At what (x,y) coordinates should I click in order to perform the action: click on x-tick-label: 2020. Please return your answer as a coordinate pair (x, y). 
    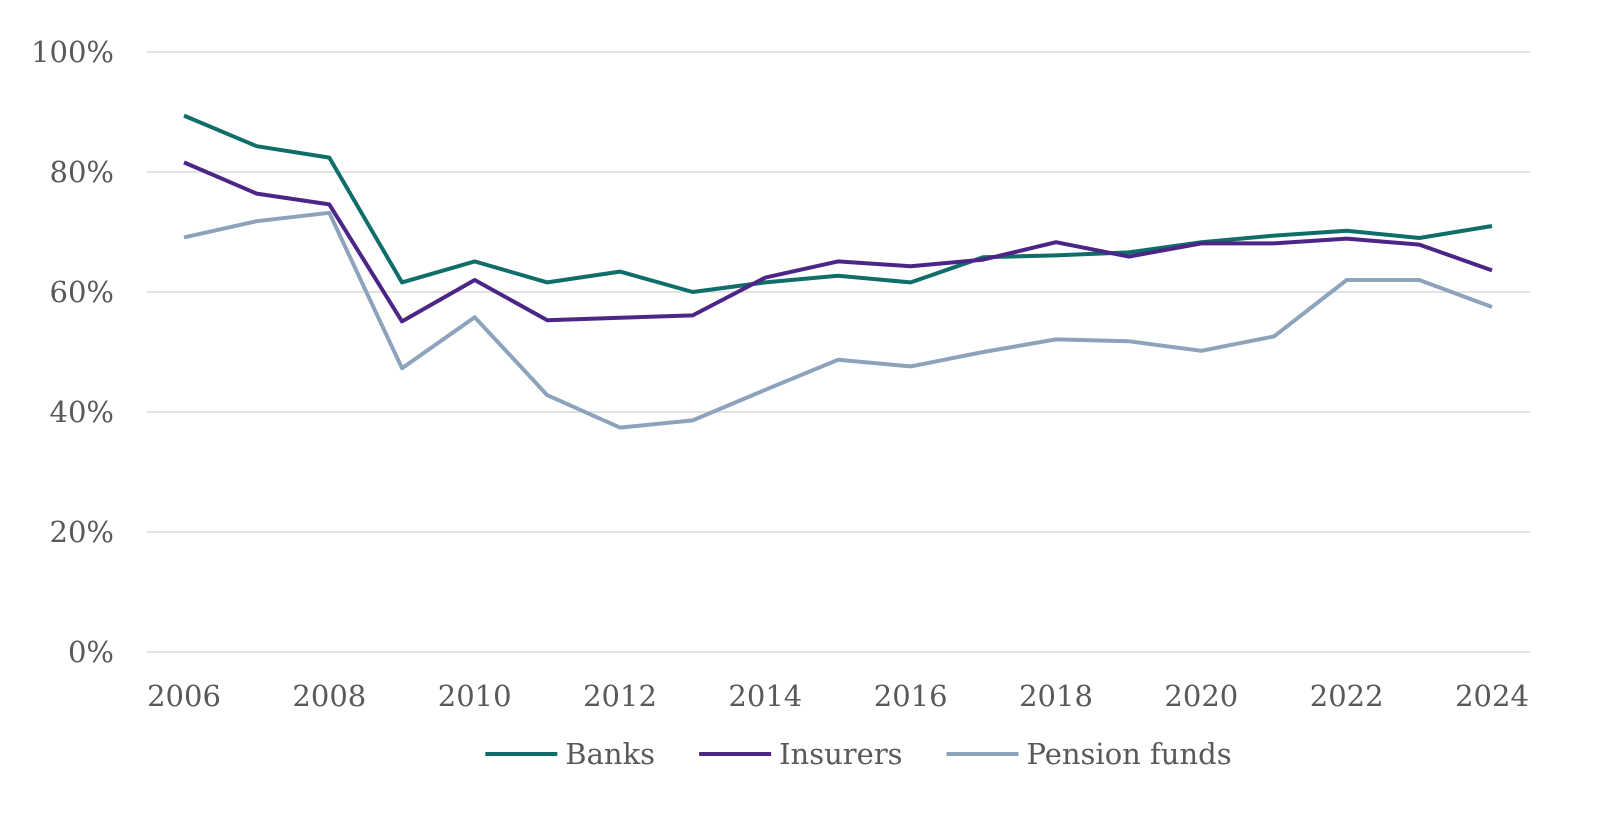
    Looking at the image, I should click on (1201, 696).